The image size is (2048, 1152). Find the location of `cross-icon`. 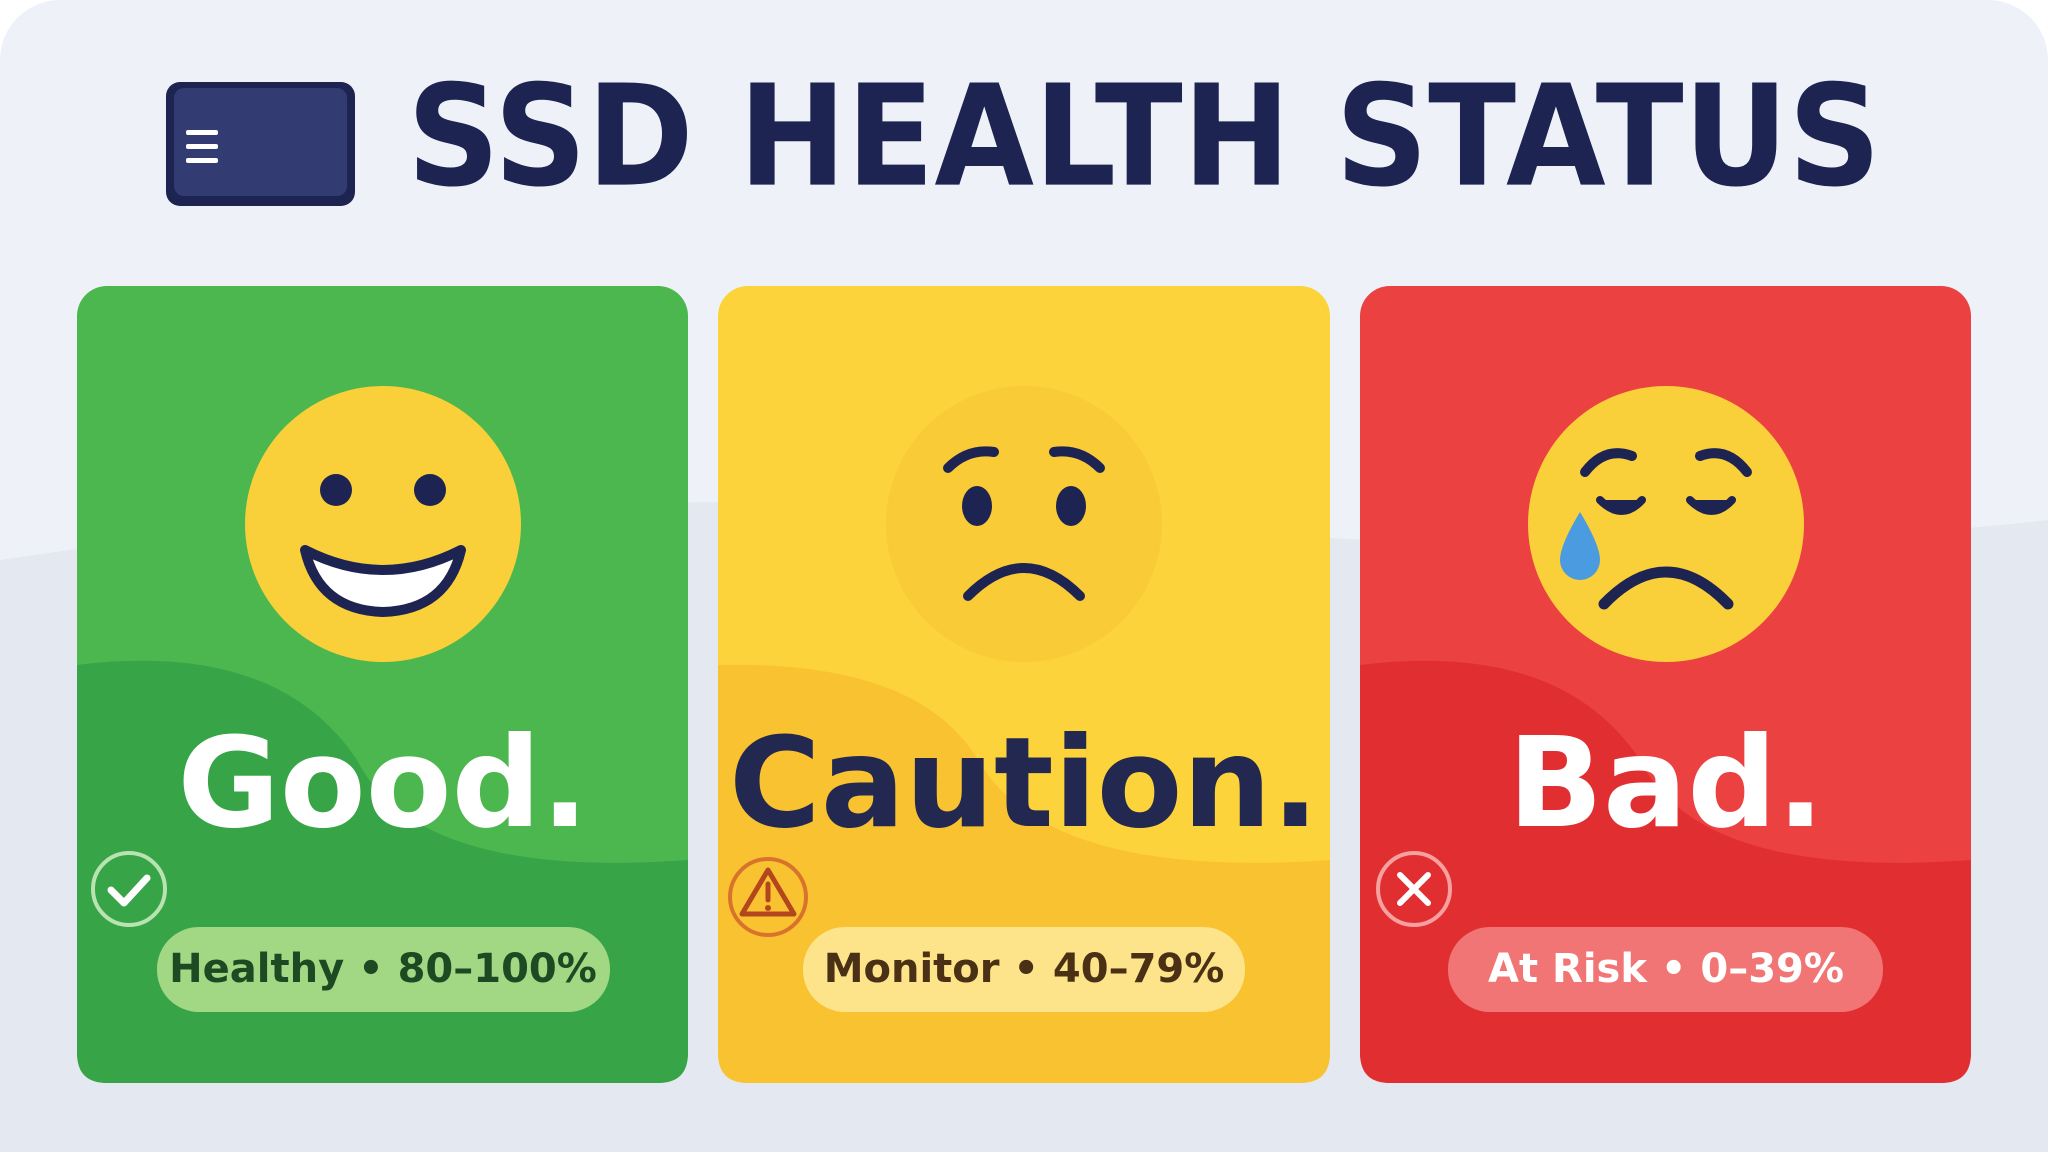

cross-icon is located at coordinates (1414, 889).